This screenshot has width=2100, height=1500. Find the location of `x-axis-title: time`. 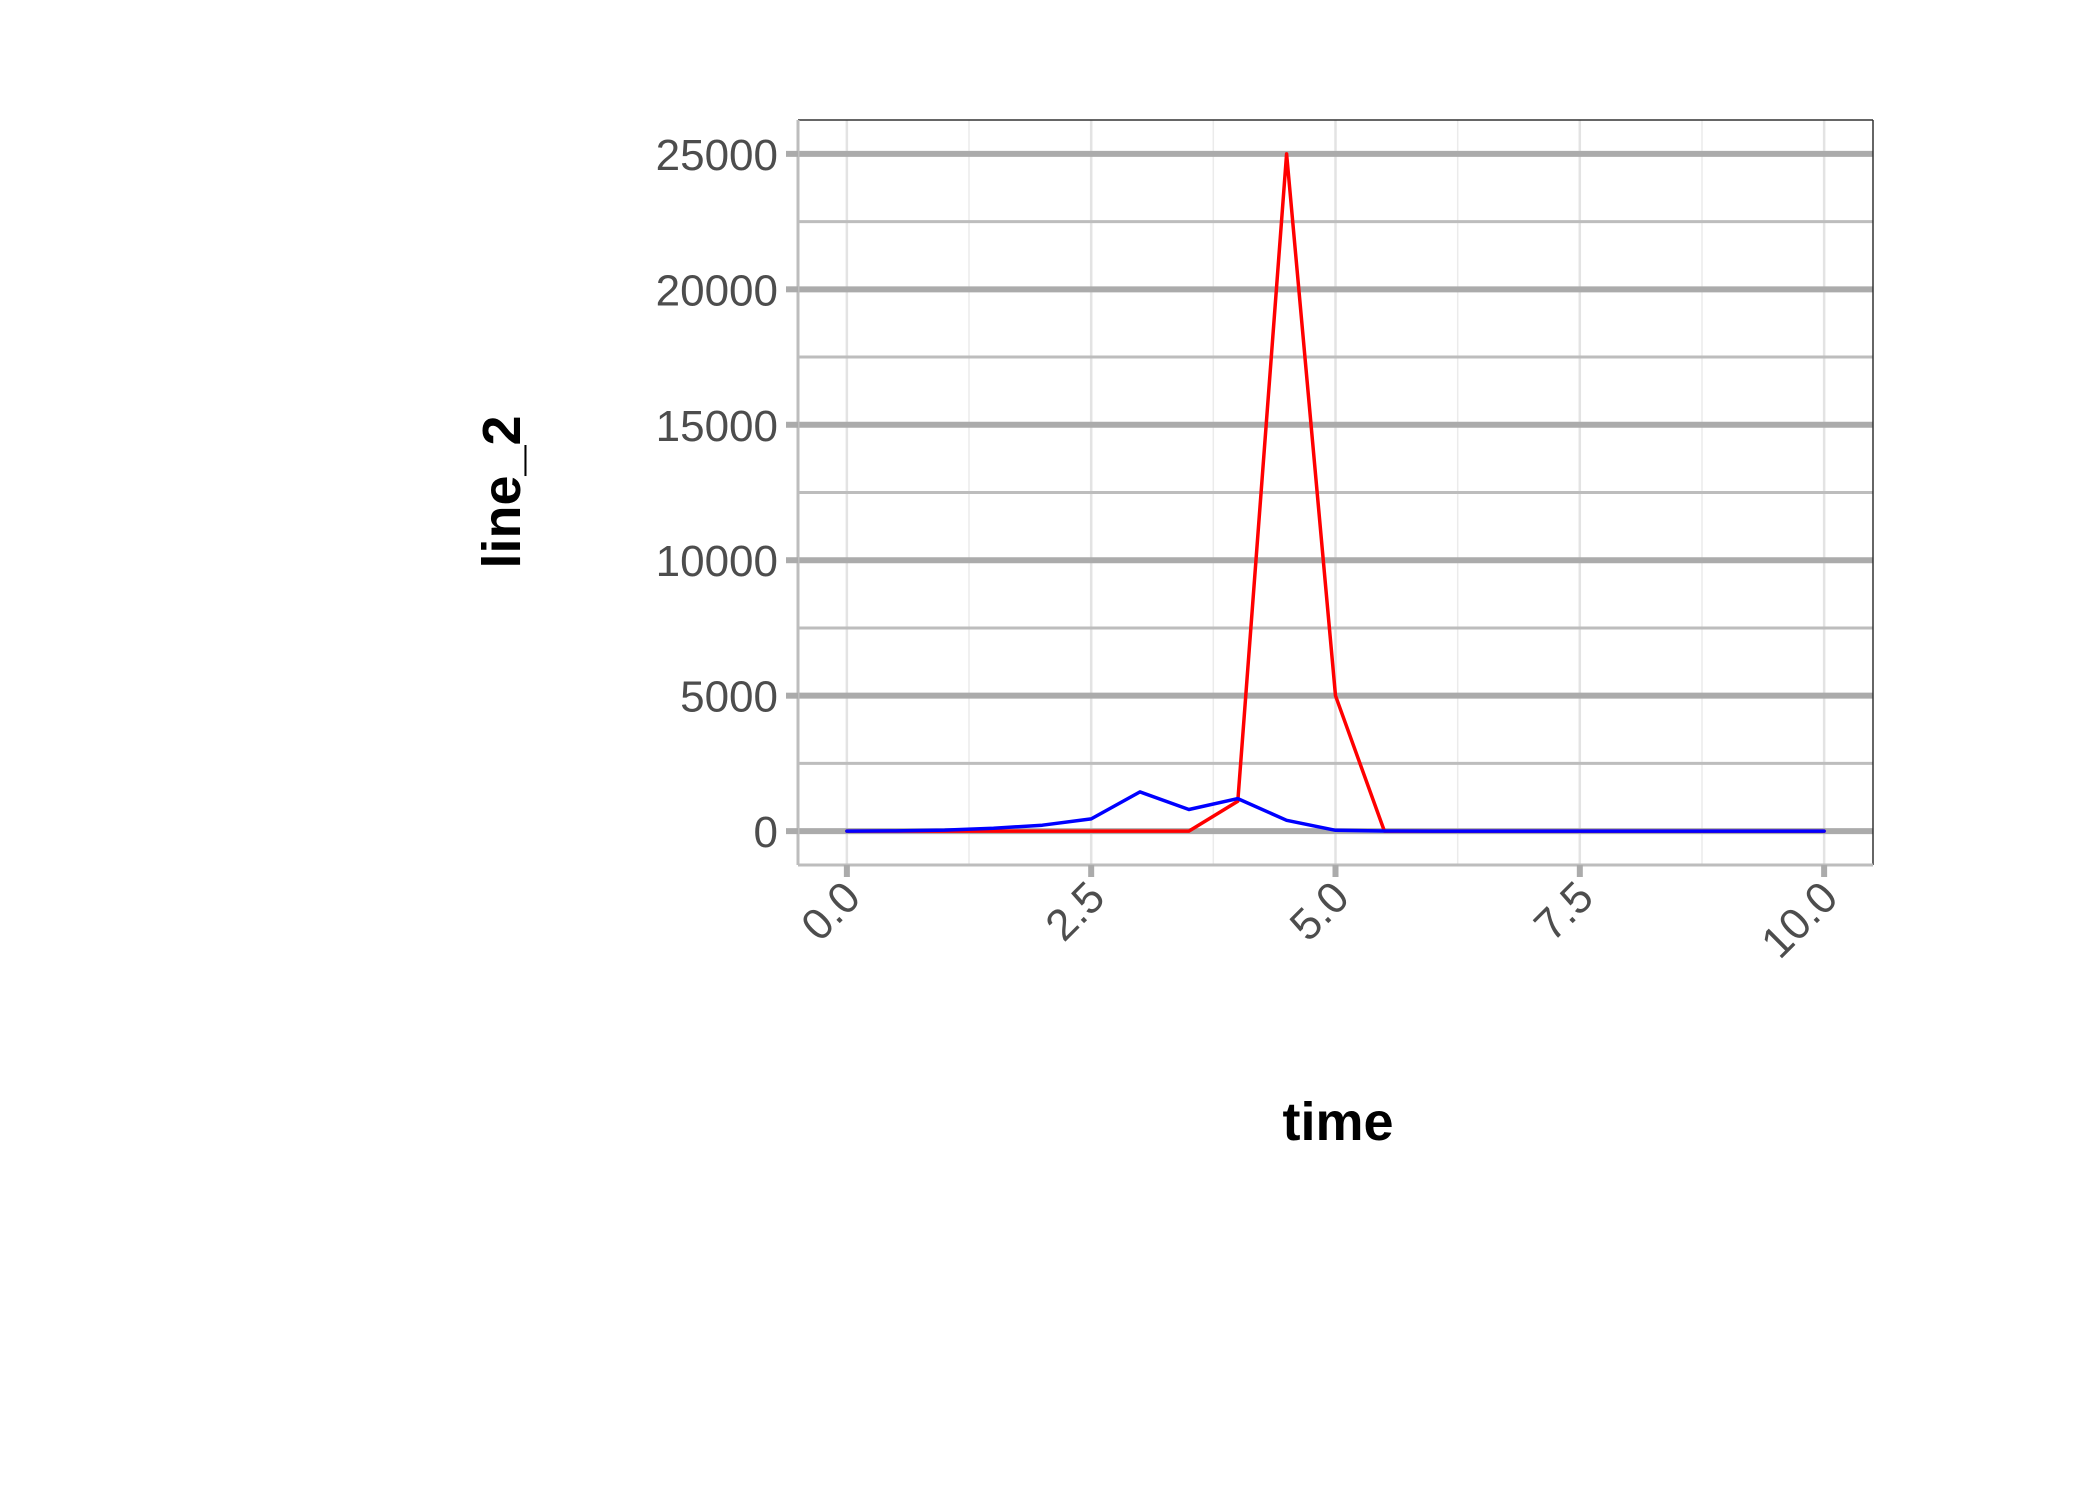

x-axis-title: time is located at coordinates (1337, 1122).